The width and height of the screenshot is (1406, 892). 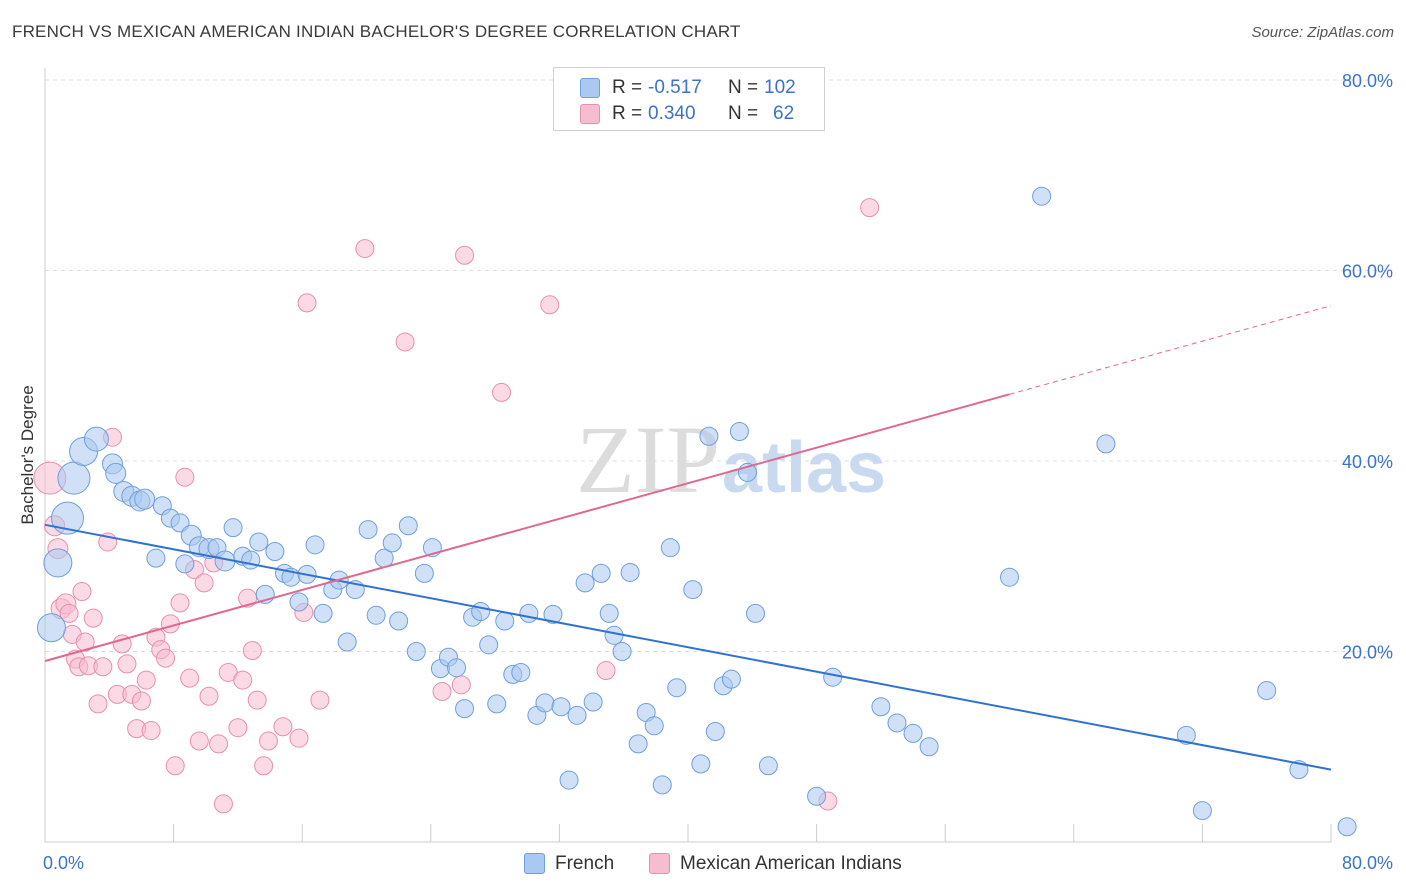 I want to click on y-tick-label: 20.0%, so click(x=1367, y=653).